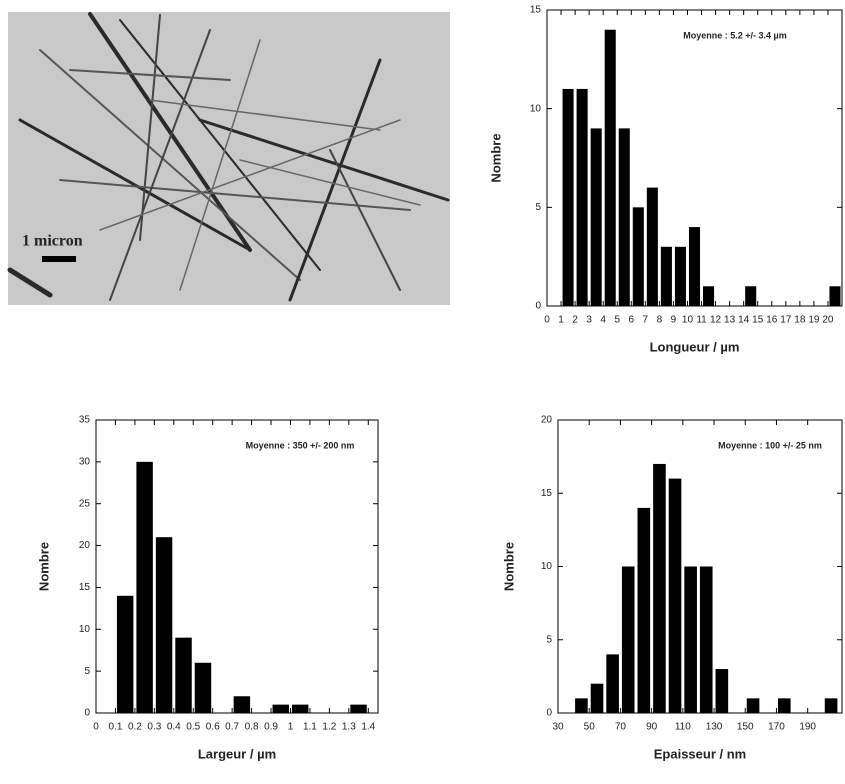  I want to click on x-tick-label: 4, so click(603, 320).